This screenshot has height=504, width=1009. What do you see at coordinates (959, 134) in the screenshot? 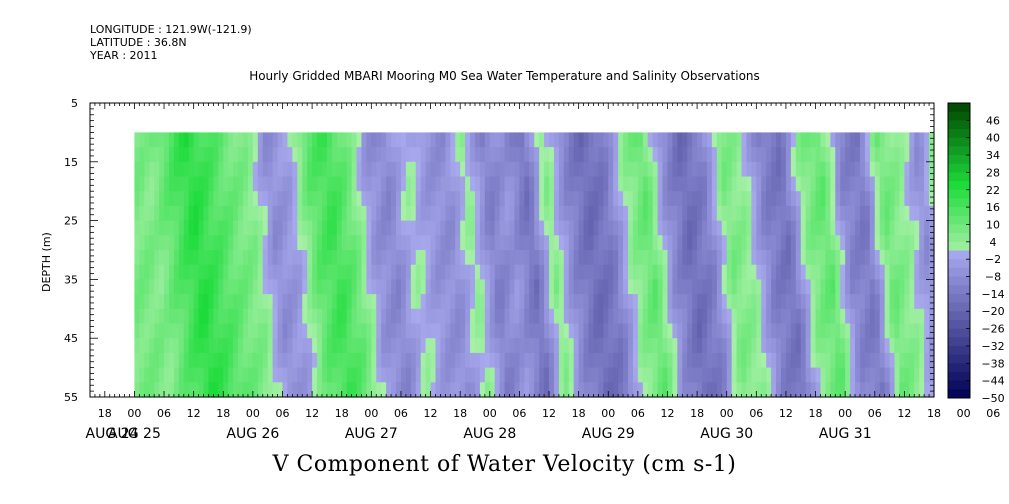
I see `colorbar-swatch` at bounding box center [959, 134].